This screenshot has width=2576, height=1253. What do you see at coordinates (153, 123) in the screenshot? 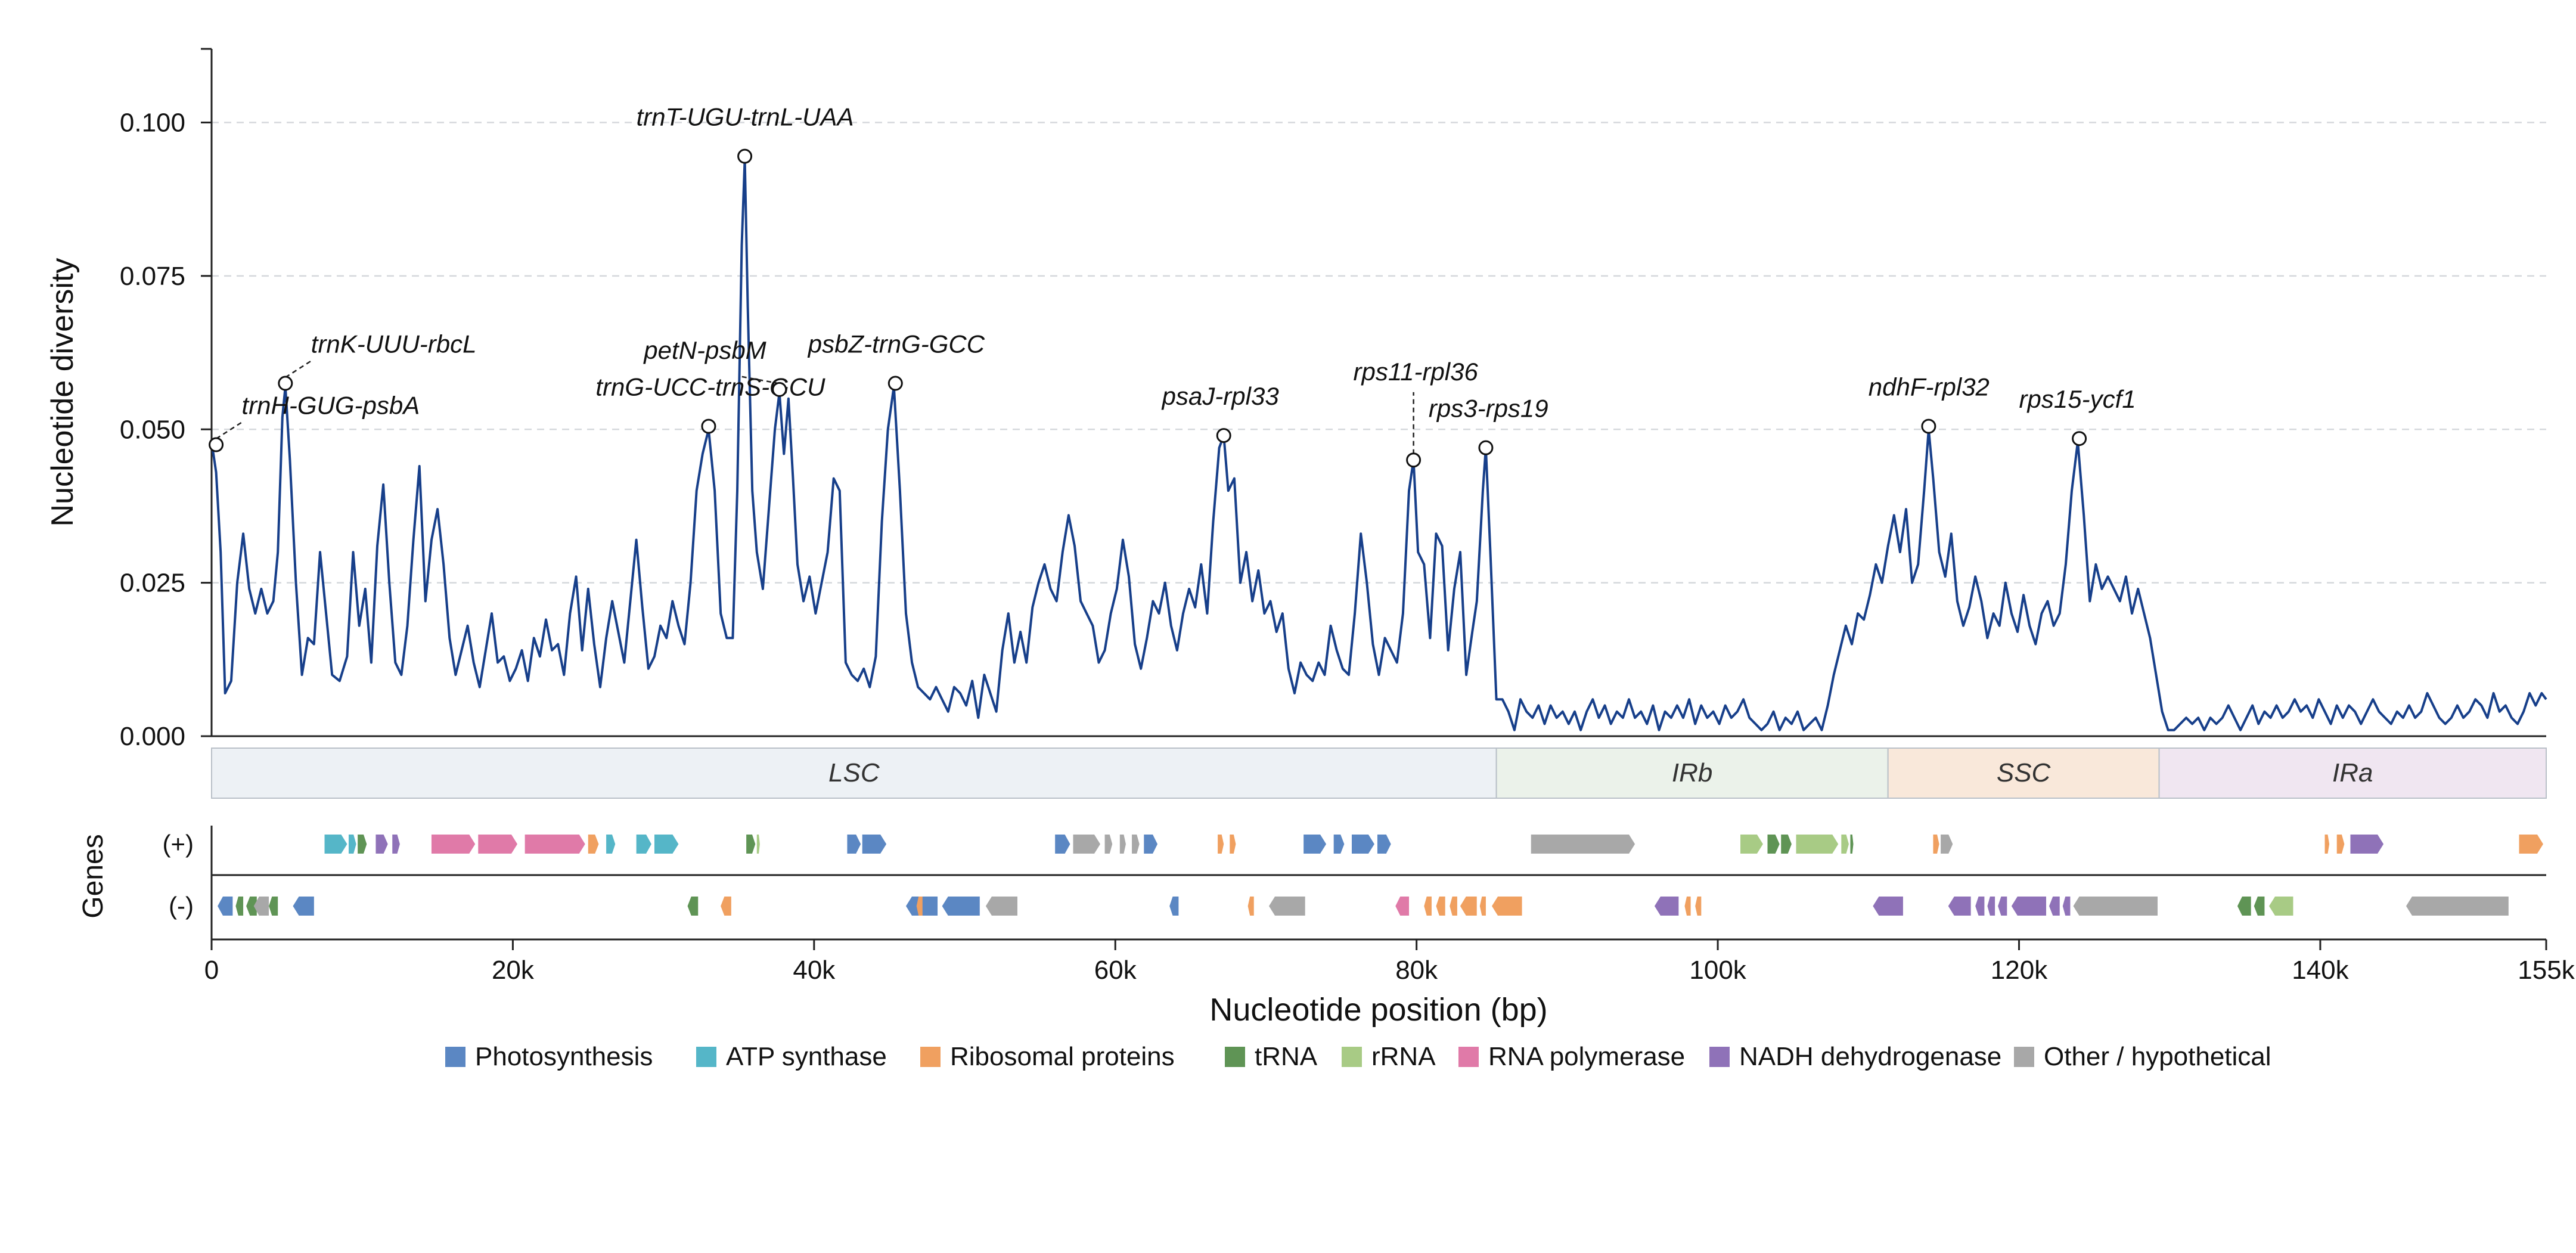
I see `y-tick-label: 0.100` at bounding box center [153, 123].